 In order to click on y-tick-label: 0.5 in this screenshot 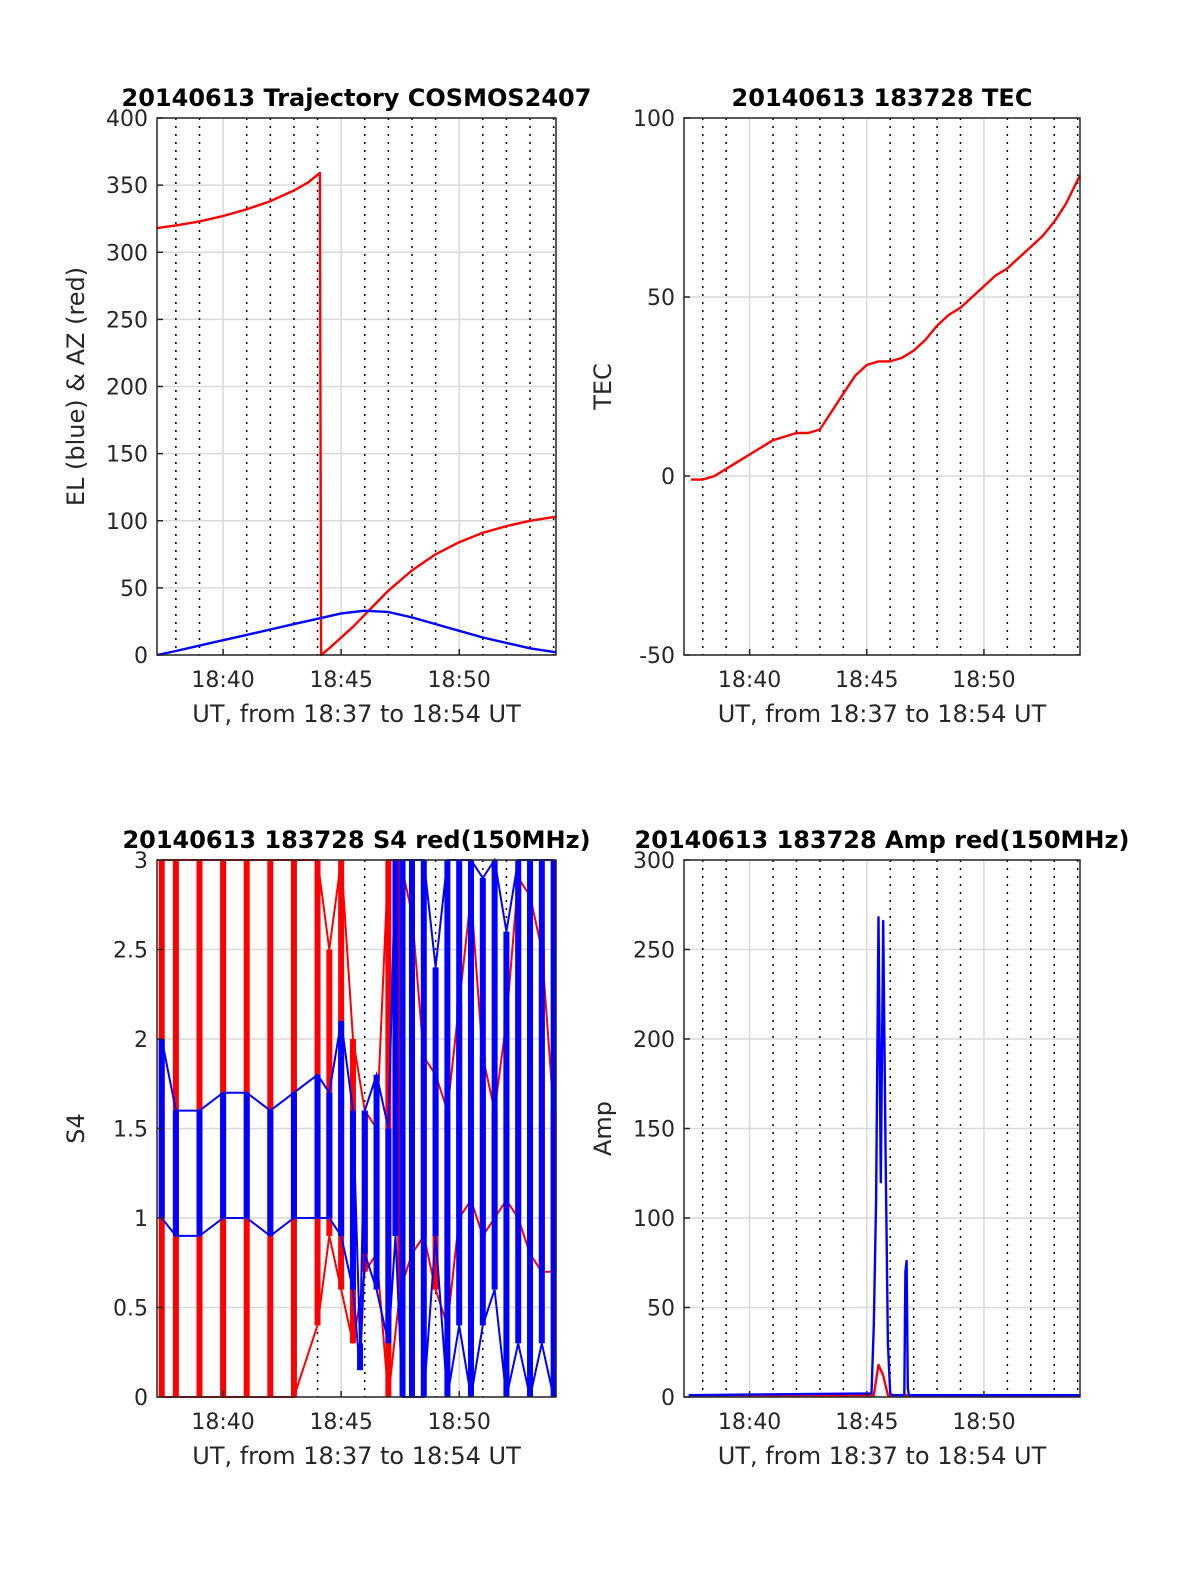, I will do `click(130, 1309)`.